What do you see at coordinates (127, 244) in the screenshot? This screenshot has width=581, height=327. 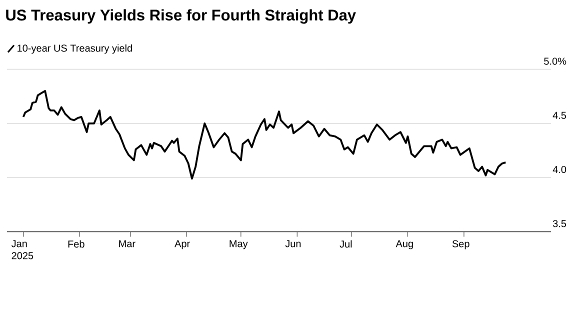 I see `x-tick-label: Mar` at bounding box center [127, 244].